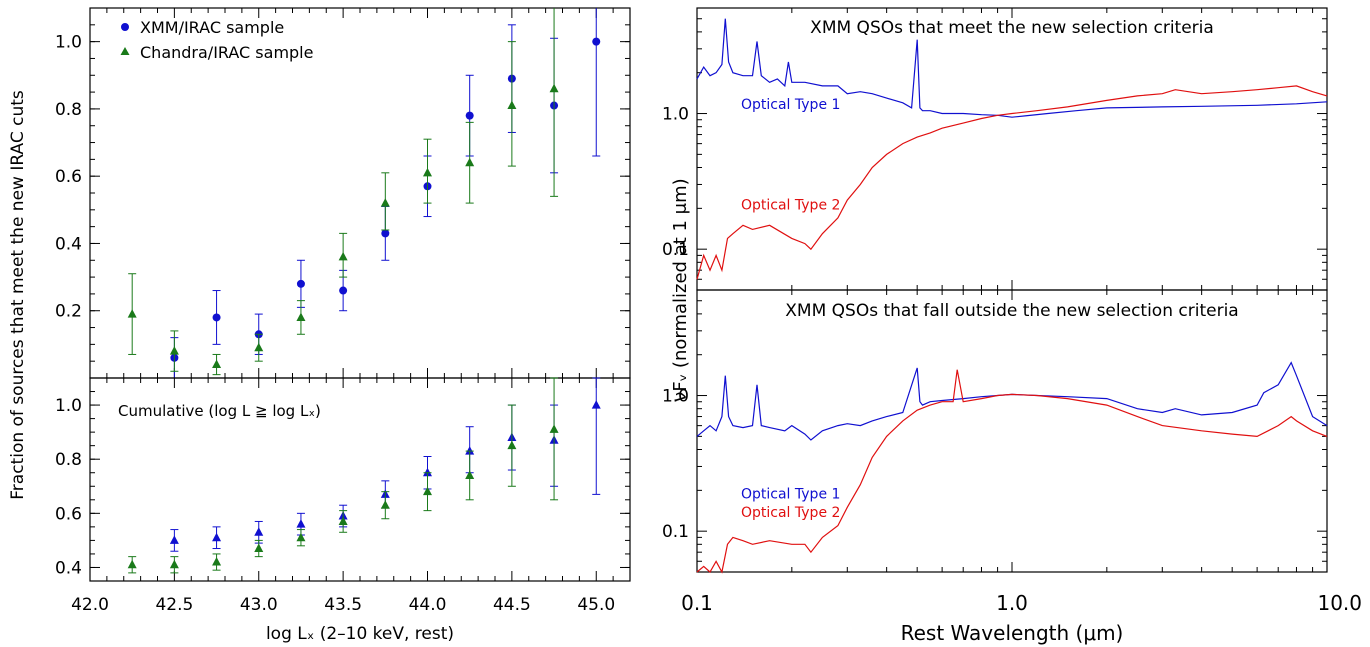 The image size is (1370, 647). I want to click on left-xtick-label-4: 44.0, so click(428, 605).